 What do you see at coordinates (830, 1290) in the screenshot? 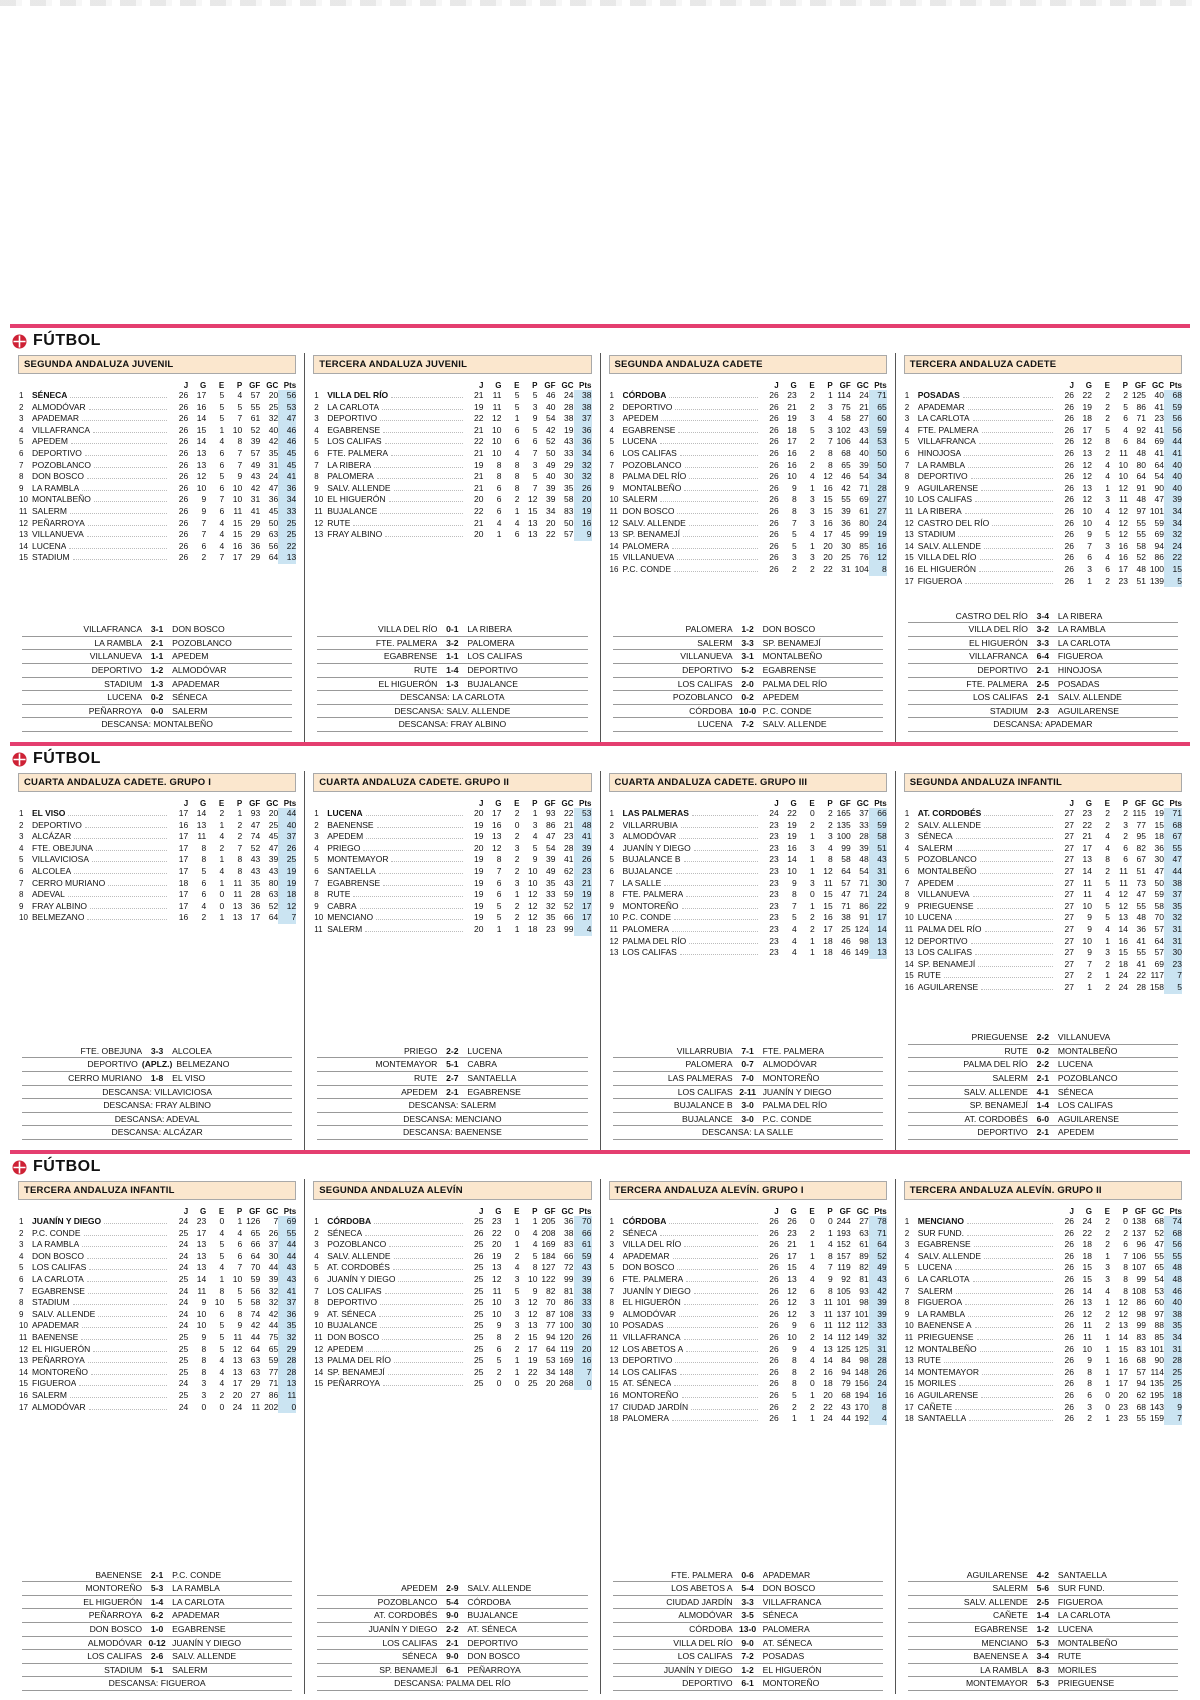
I see `stat-value: 8` at bounding box center [830, 1290].